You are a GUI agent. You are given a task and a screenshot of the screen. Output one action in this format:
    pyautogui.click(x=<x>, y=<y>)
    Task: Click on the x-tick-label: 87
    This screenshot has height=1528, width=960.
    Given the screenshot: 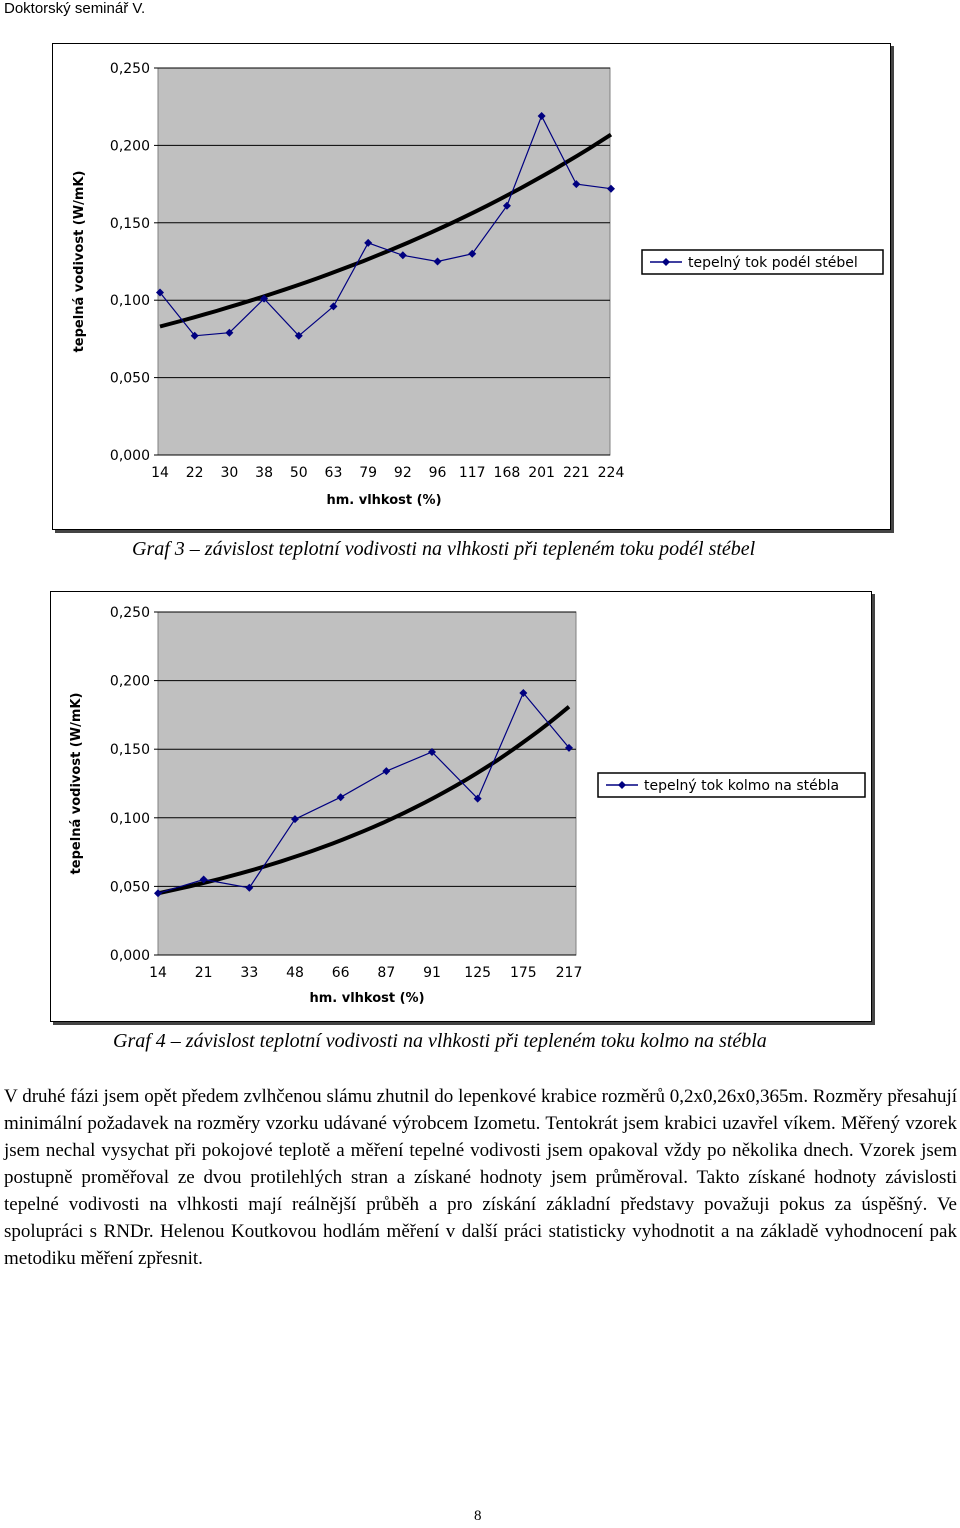 What is the action you would take?
    pyautogui.click(x=386, y=973)
    